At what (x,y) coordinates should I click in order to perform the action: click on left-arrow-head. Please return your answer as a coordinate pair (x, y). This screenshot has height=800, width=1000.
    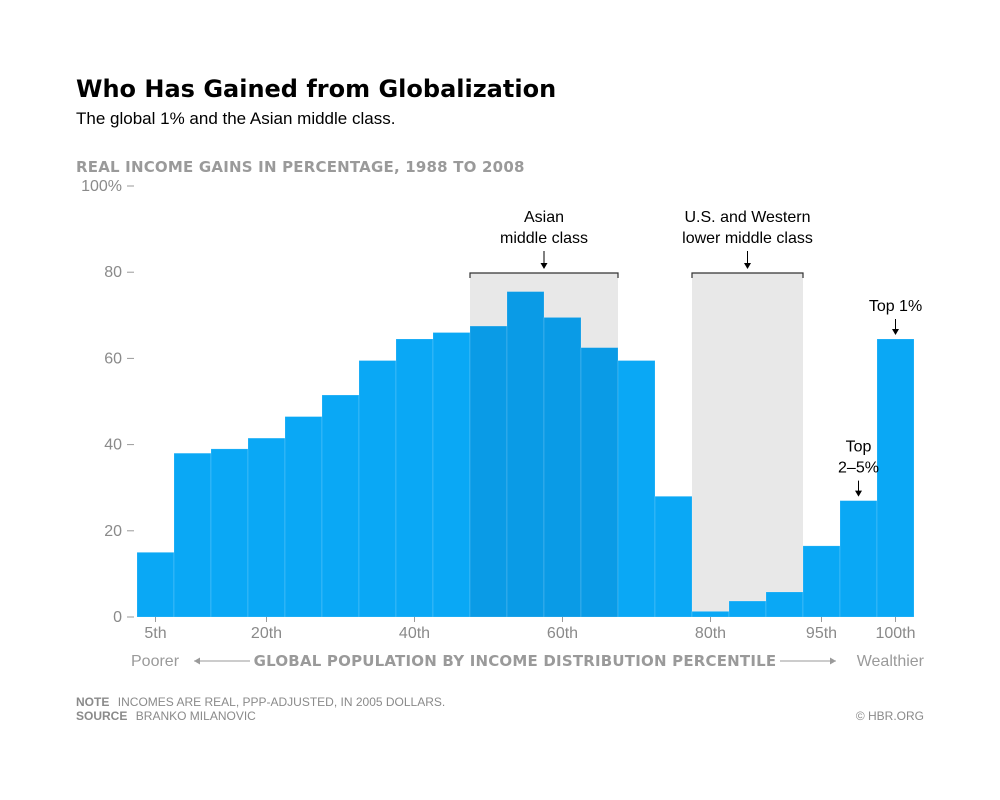
    Looking at the image, I should click on (197, 661).